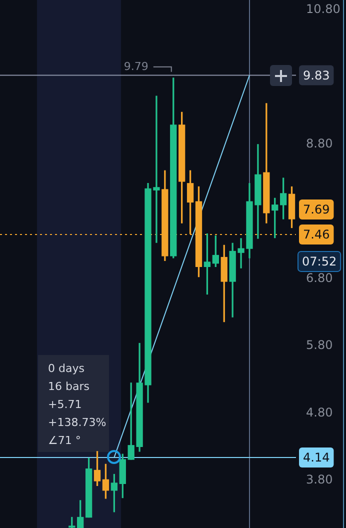 This screenshot has height=528, width=346. I want to click on annotation: 9.79, so click(136, 66).